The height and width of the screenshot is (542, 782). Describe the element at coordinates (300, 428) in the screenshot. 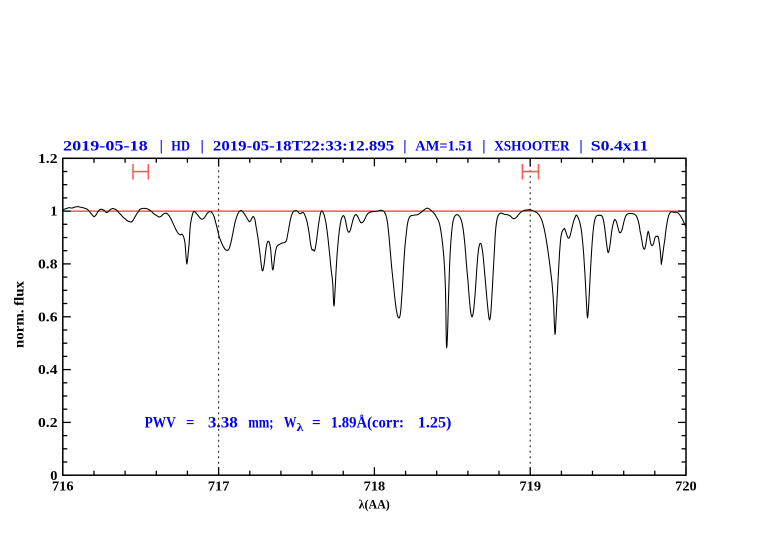

I see `svg-text: λ` at that location.